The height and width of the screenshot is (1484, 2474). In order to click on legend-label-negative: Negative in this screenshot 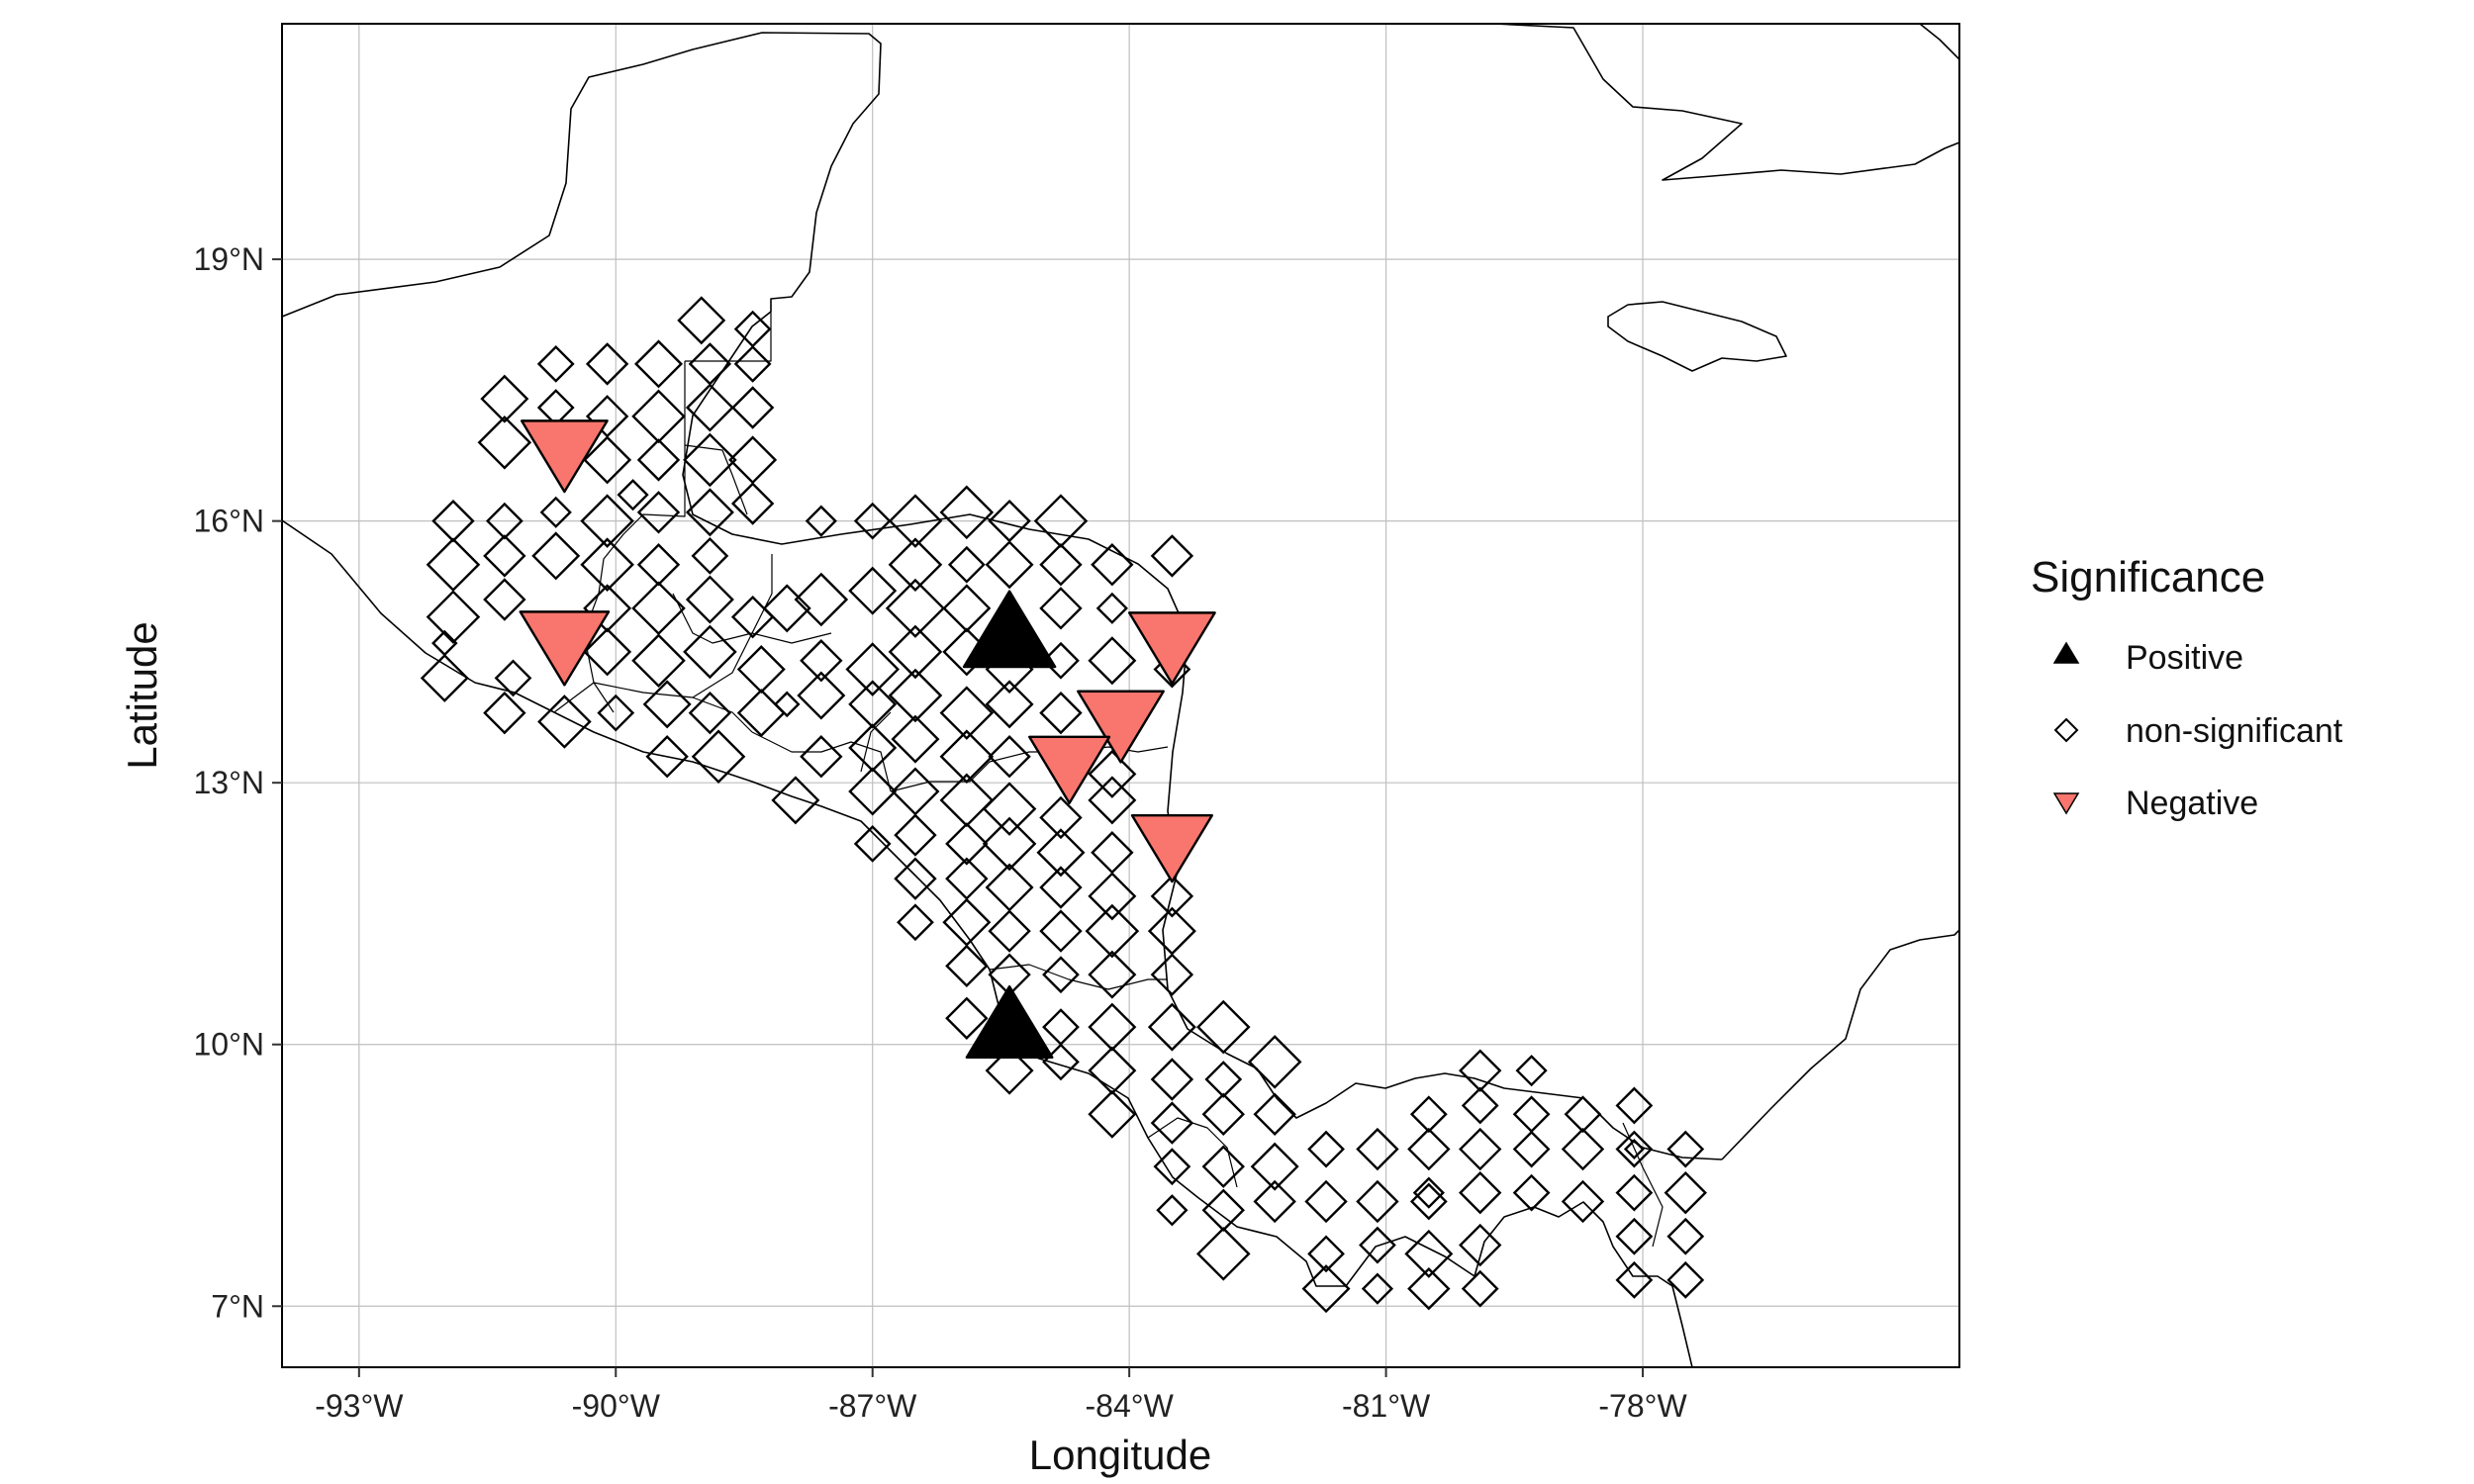, I will do `click(2192, 803)`.